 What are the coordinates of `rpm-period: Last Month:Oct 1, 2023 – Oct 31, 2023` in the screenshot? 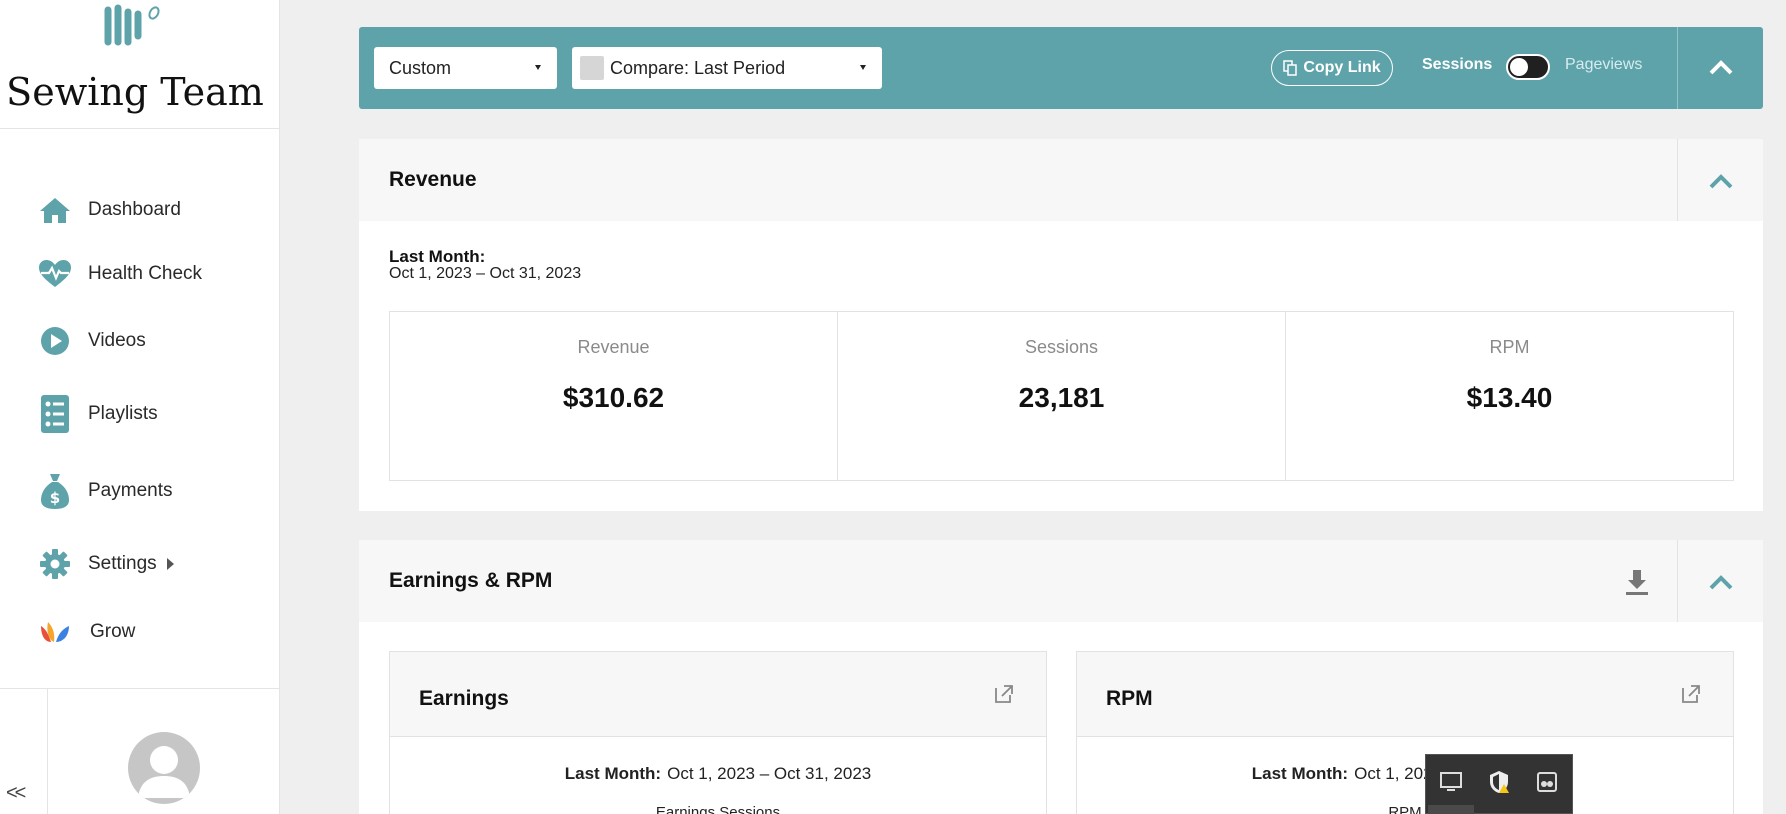 It's located at (1405, 774).